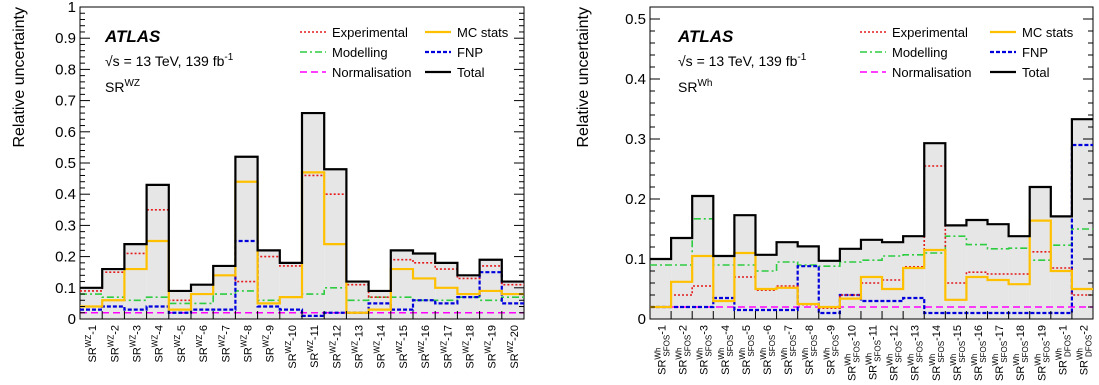 The image size is (1099, 385). Describe the element at coordinates (72, 8) in the screenshot. I see `y-tick-label: 1` at that location.